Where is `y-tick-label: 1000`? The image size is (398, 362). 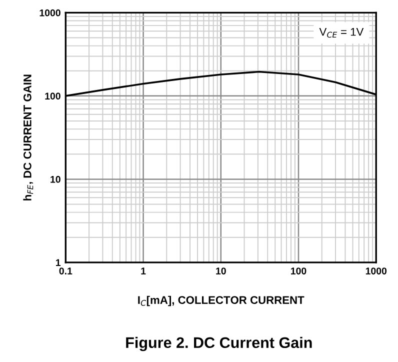 y-tick-label: 1000 is located at coordinates (50, 12).